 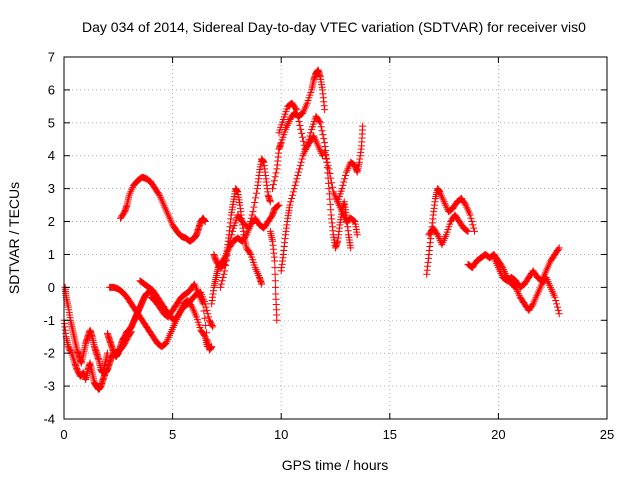 I want to click on y-tick-label: 5, so click(x=51, y=122).